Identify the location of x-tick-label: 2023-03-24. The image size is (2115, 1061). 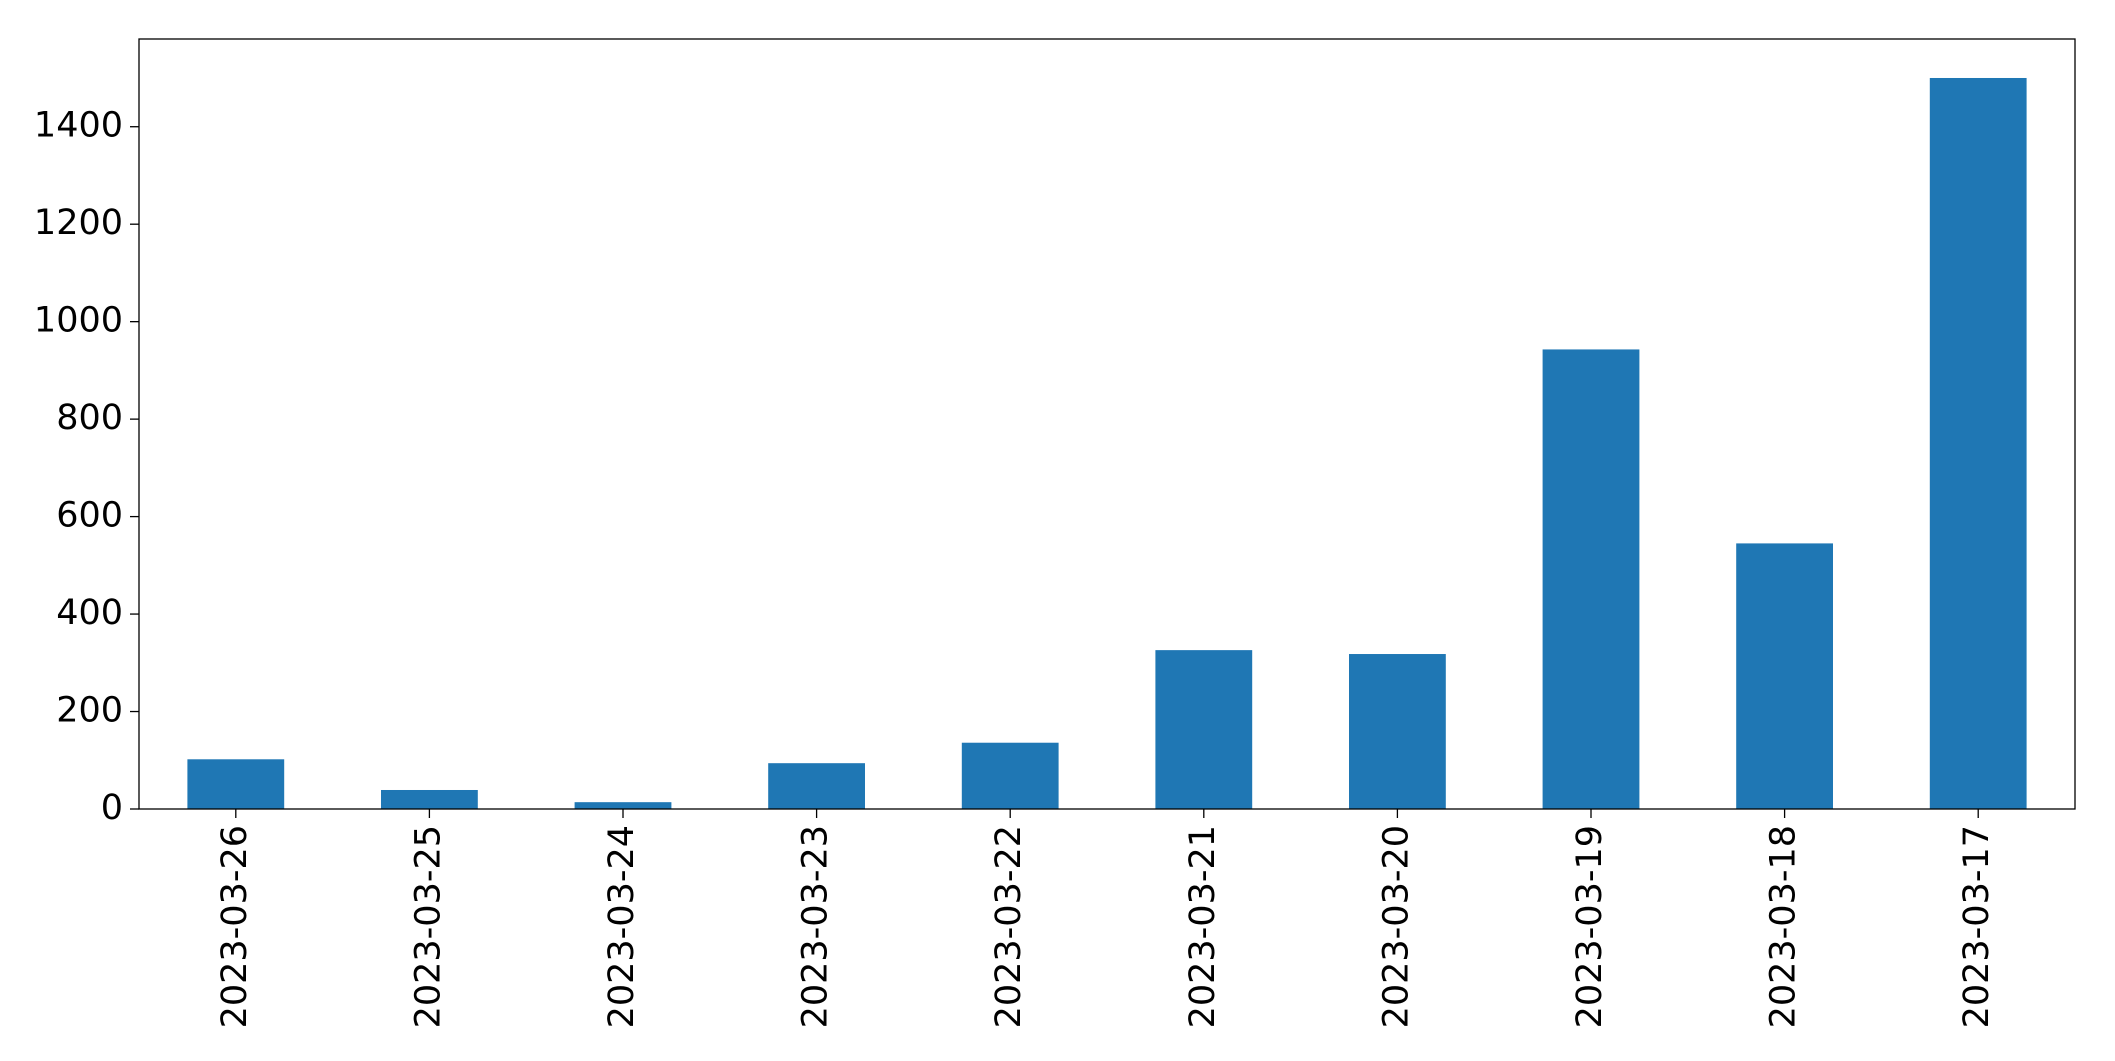
(622, 926).